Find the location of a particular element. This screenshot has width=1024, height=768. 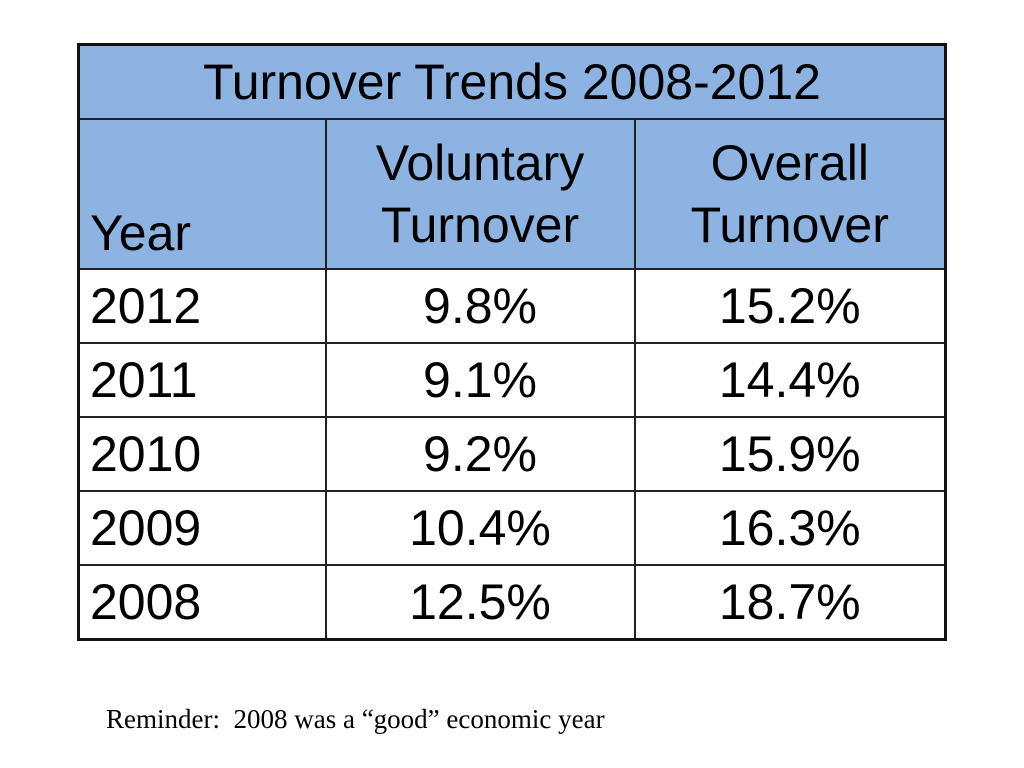

table-row: 2011 9.1% 14.4% is located at coordinates (512, 380).